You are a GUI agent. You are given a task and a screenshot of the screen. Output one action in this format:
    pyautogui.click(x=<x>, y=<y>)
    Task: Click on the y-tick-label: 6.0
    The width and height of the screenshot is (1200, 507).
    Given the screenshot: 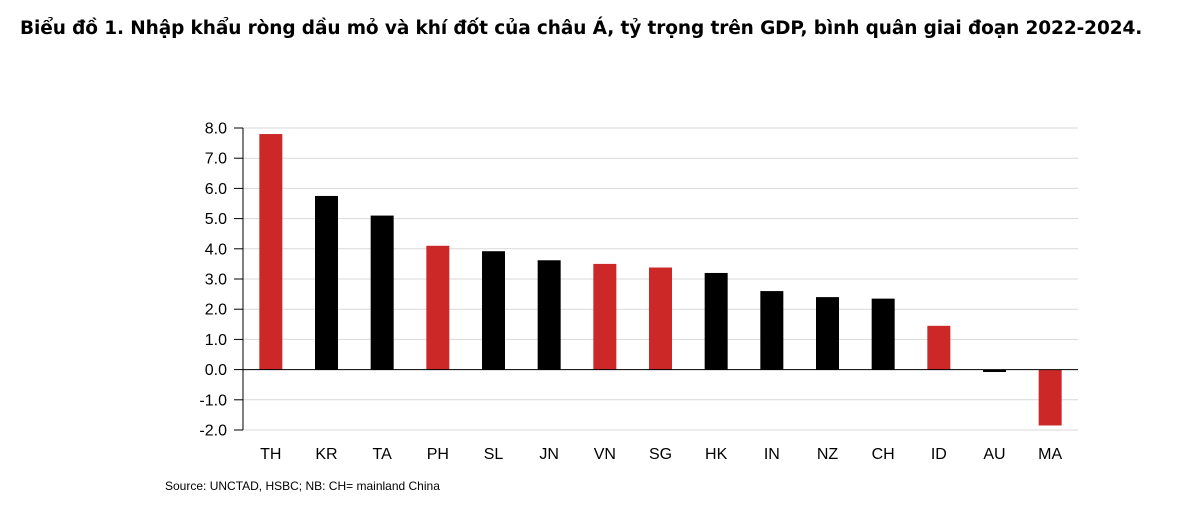 What is the action you would take?
    pyautogui.click(x=216, y=189)
    